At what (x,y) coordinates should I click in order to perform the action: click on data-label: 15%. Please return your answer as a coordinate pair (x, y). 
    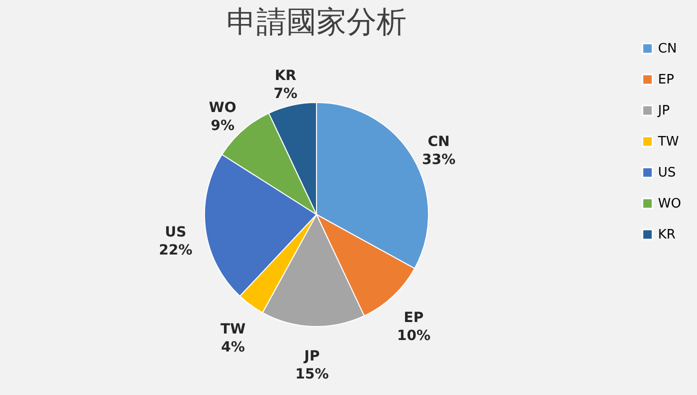
    Looking at the image, I should click on (312, 374).